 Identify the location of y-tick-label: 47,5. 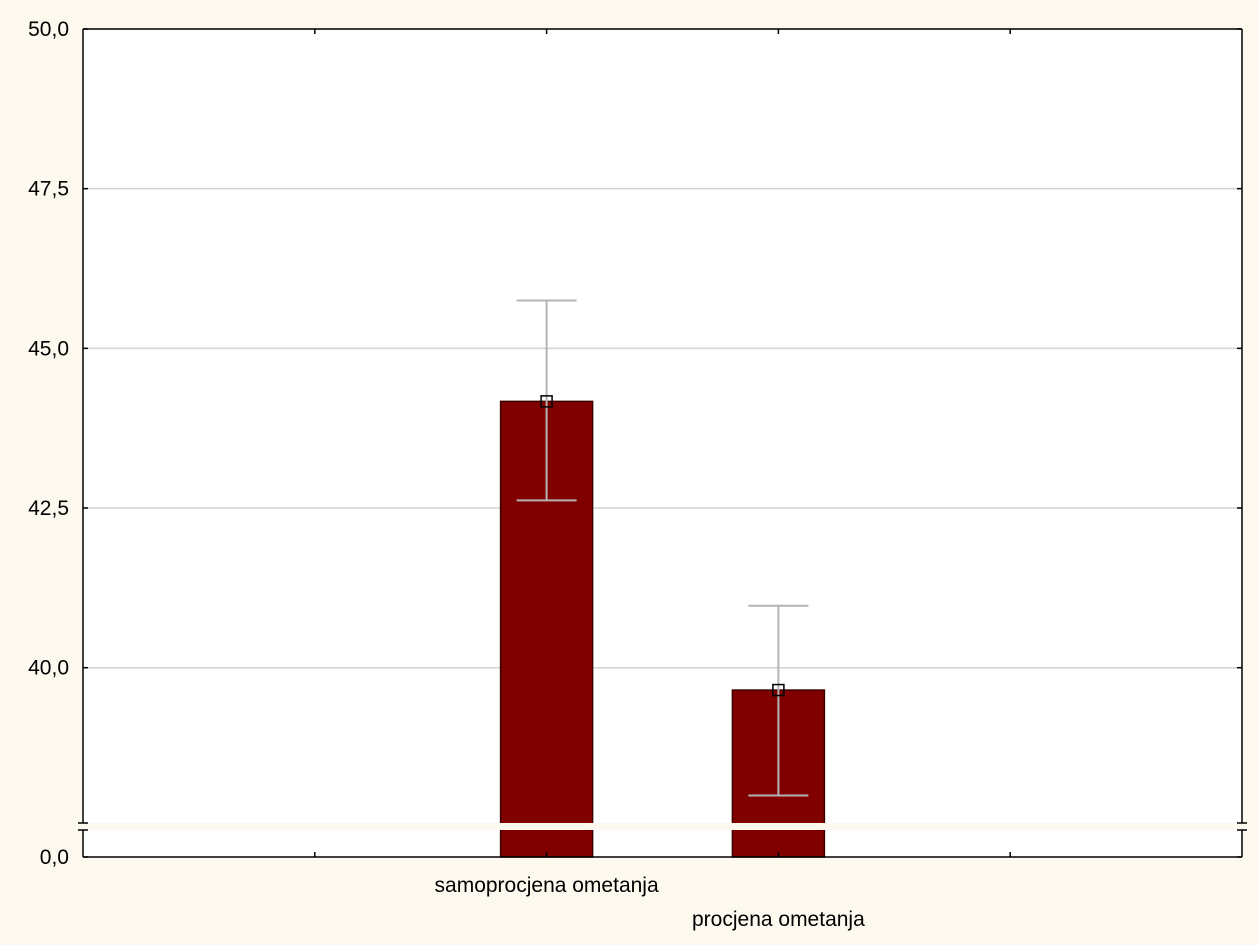
(48, 189).